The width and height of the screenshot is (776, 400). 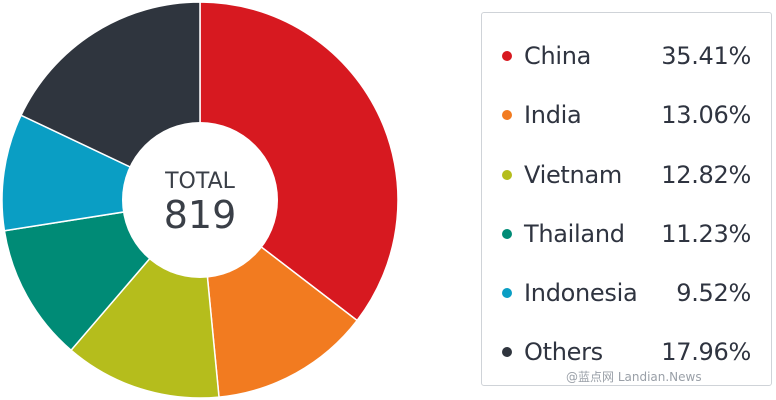 I want to click on legend-pct-indonesia: 9.52%, so click(x=713, y=293).